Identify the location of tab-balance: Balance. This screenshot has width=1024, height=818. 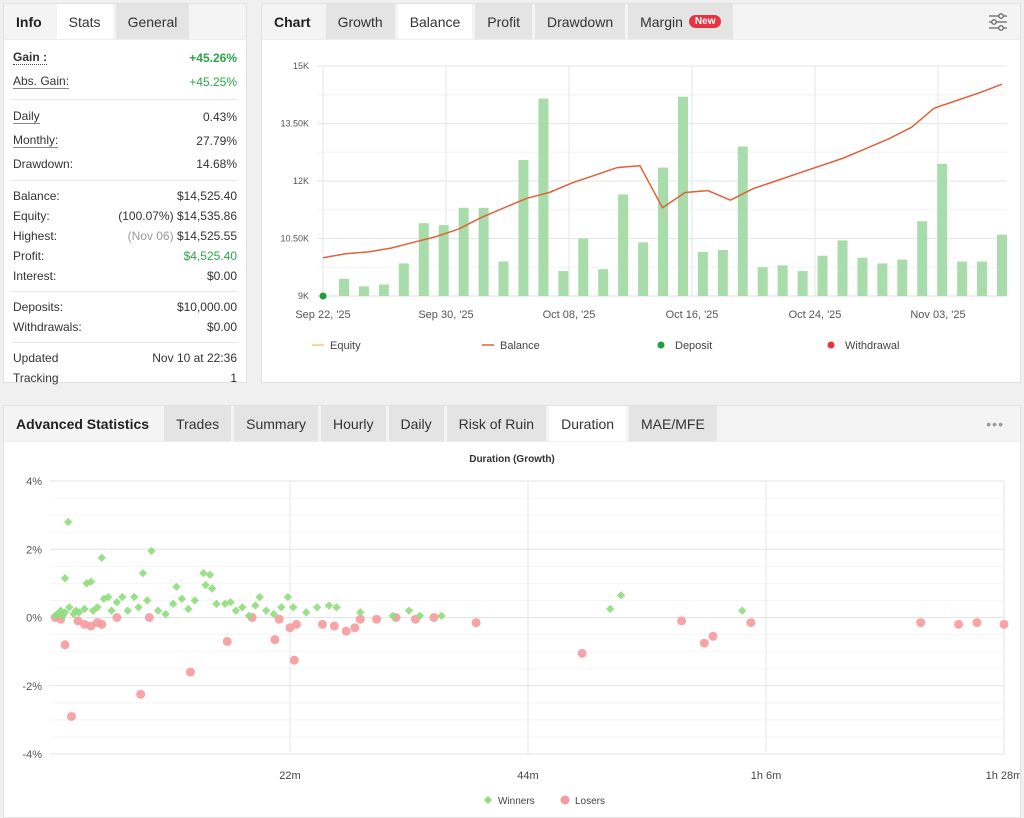
(435, 21).